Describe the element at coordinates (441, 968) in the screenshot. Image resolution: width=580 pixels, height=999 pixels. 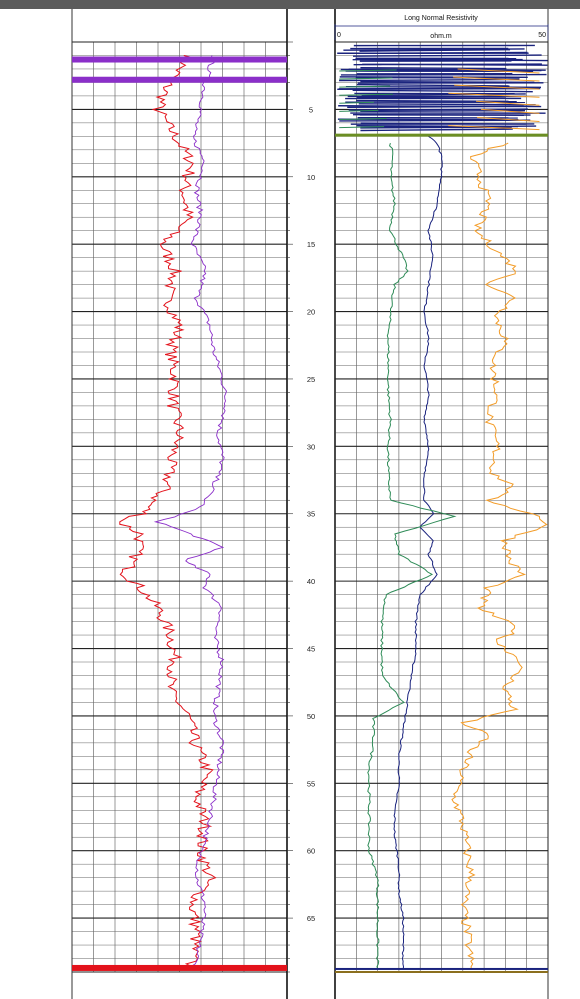
I see `bottom-band-blue` at that location.